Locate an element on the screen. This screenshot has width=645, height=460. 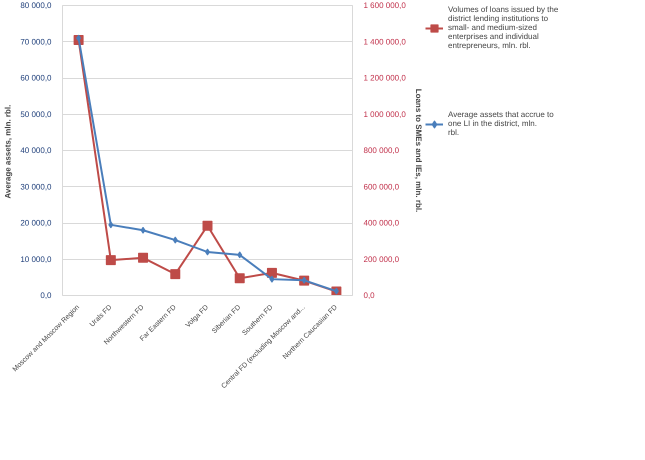
legend-label: Volumes of loans issued by the district lending institutions to small- and medium-sized enterprises and individual entrepreneurs, mln. rbl. is located at coordinates (503, 27).